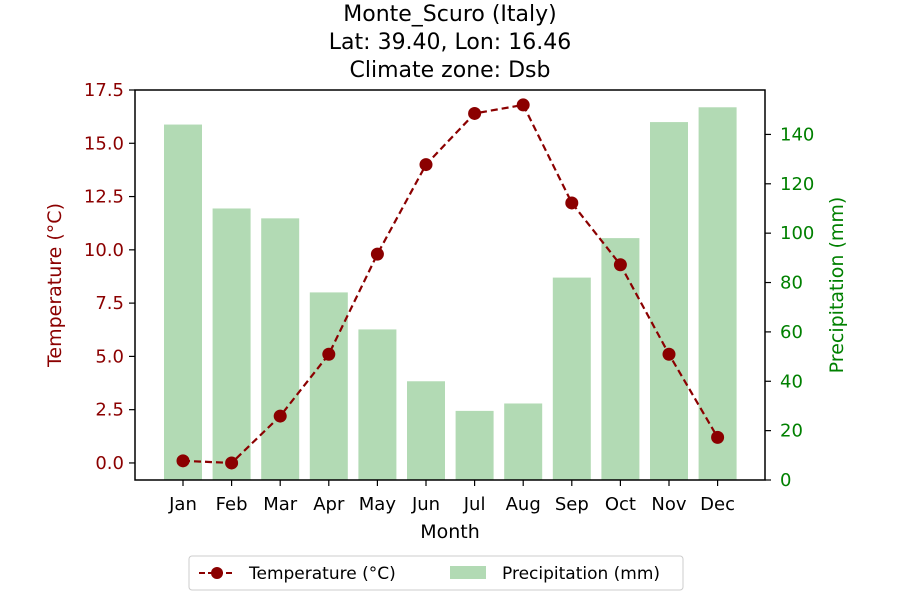  Describe the element at coordinates (109, 410) in the screenshot. I see `left-tick-label: 2.5` at that location.